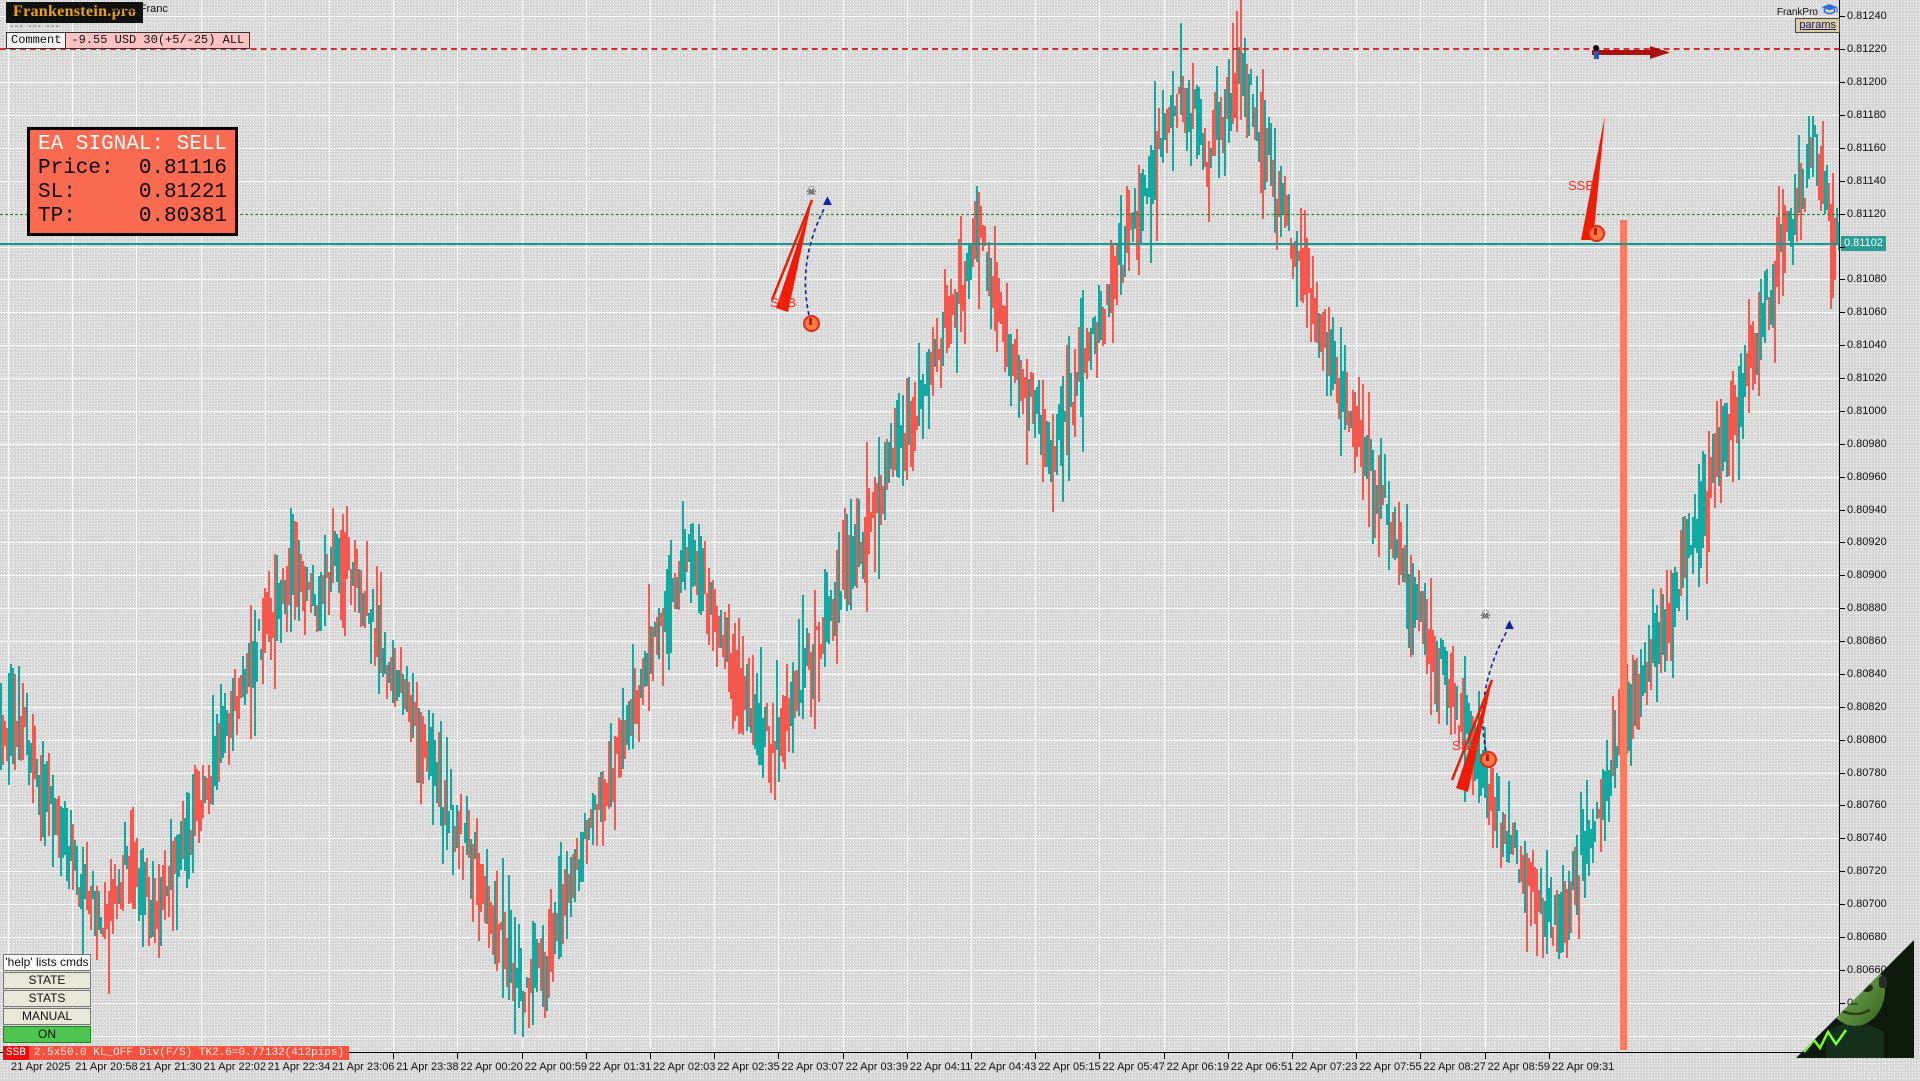 This screenshot has width=1920, height=1081. What do you see at coordinates (47, 1016) in the screenshot?
I see `manual-button: MANUAL` at bounding box center [47, 1016].